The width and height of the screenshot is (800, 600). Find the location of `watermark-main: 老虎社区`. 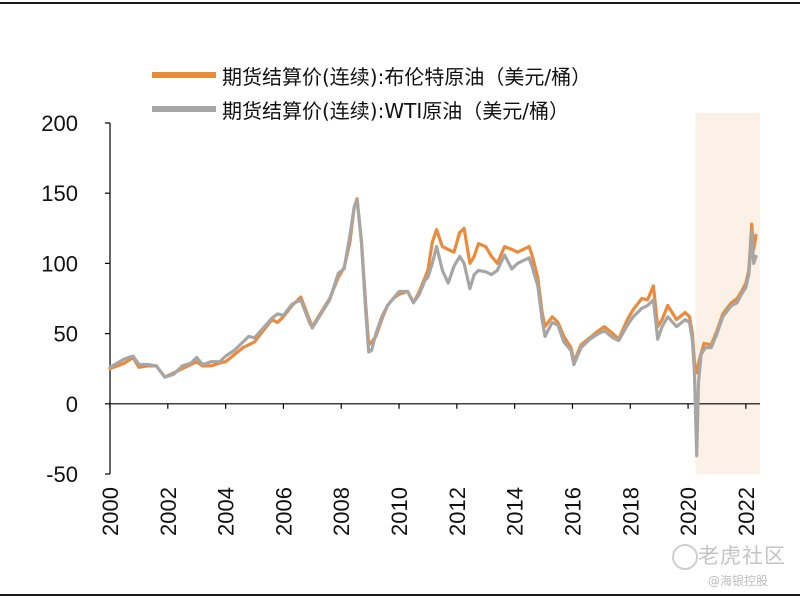

watermark-main: 老虎社区 is located at coordinates (742, 556).